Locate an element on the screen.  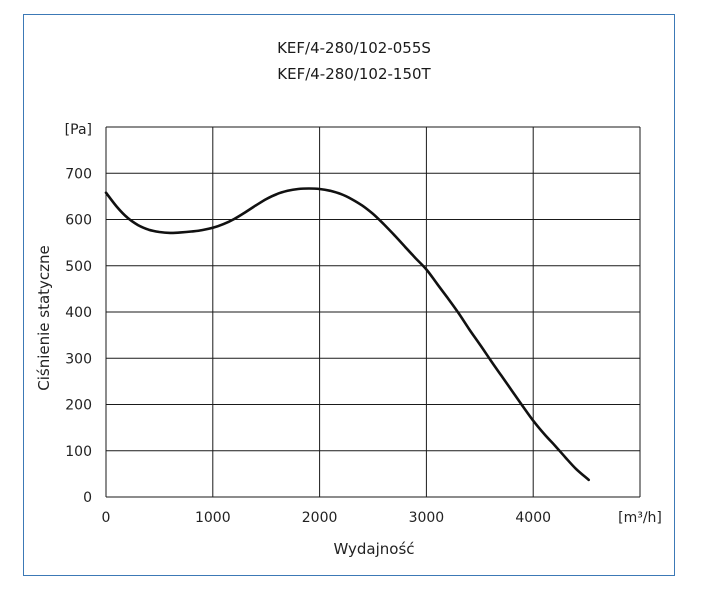
y-tick-label: 400 is located at coordinates (78, 313).